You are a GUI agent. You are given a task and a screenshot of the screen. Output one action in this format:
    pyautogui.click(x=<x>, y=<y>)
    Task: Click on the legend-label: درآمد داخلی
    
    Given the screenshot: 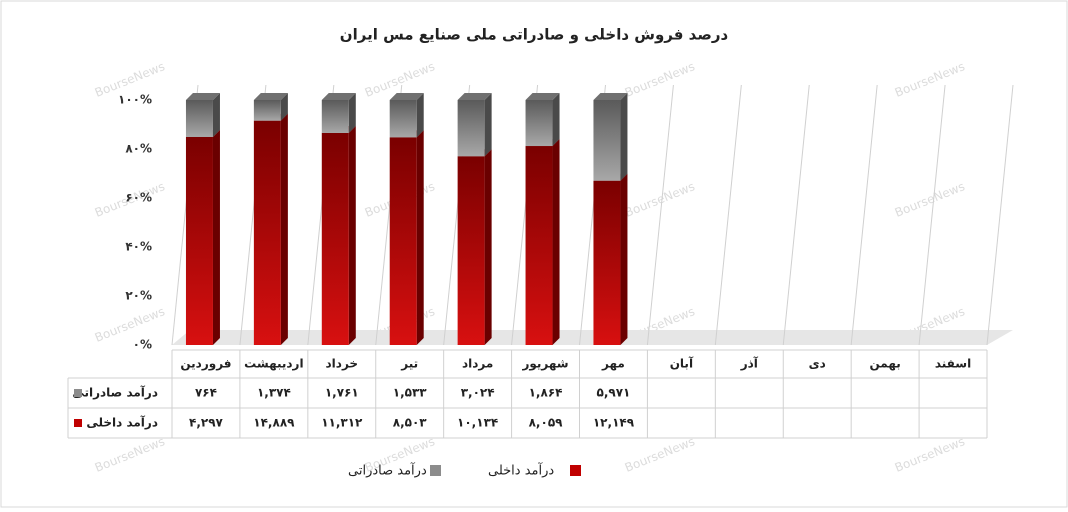 What is the action you would take?
    pyautogui.click(x=521, y=470)
    